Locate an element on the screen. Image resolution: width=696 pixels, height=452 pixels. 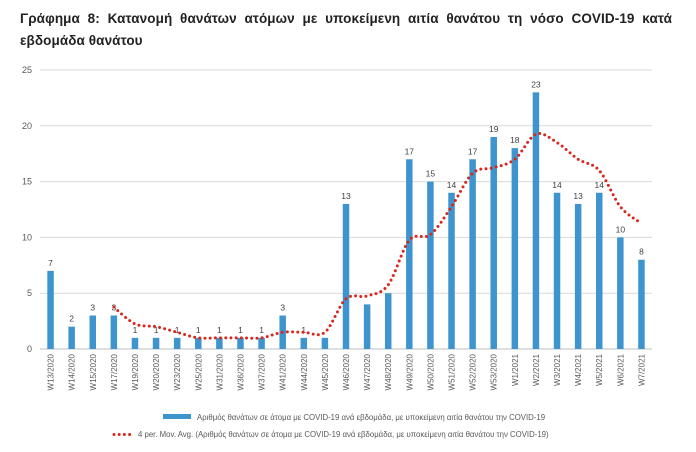
bar-data-label: 7 is located at coordinates (50, 263).